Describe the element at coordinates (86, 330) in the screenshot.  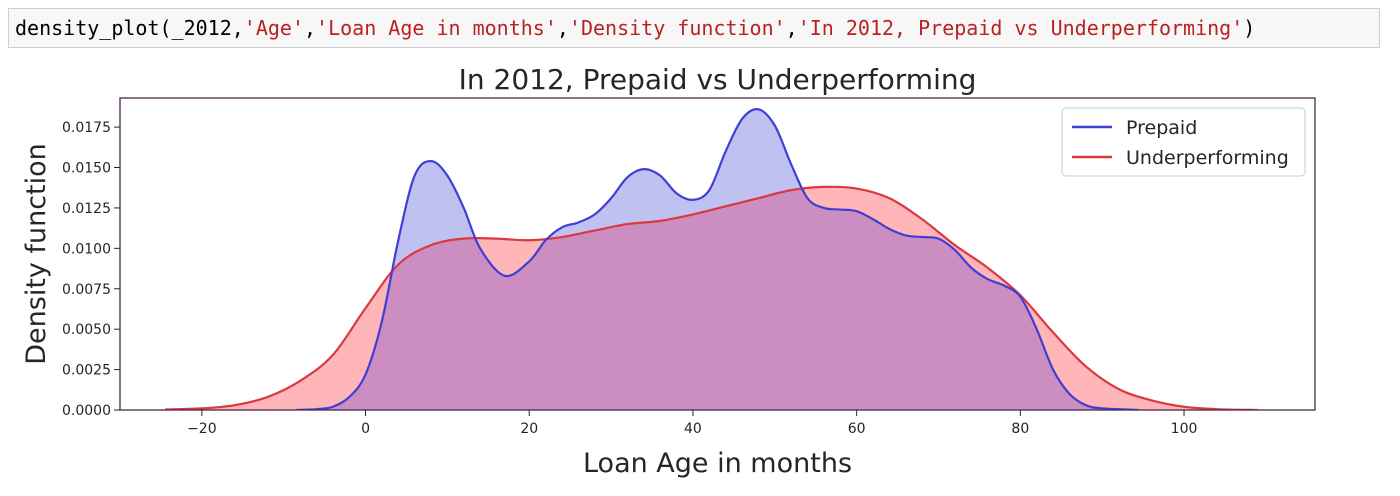
I see `y-tick-label: 0.0050` at that location.